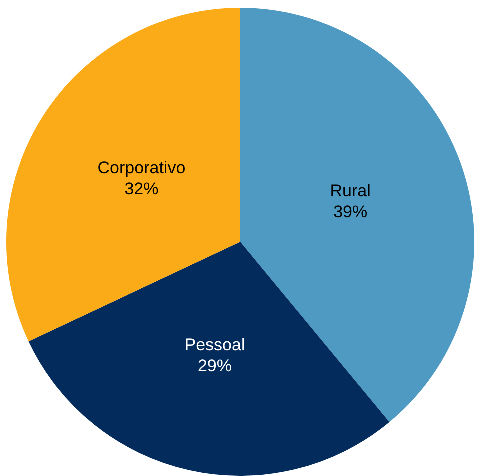 Image resolution: width=479 pixels, height=476 pixels. Describe the element at coordinates (141, 188) in the screenshot. I see `data-label: 32%` at that location.